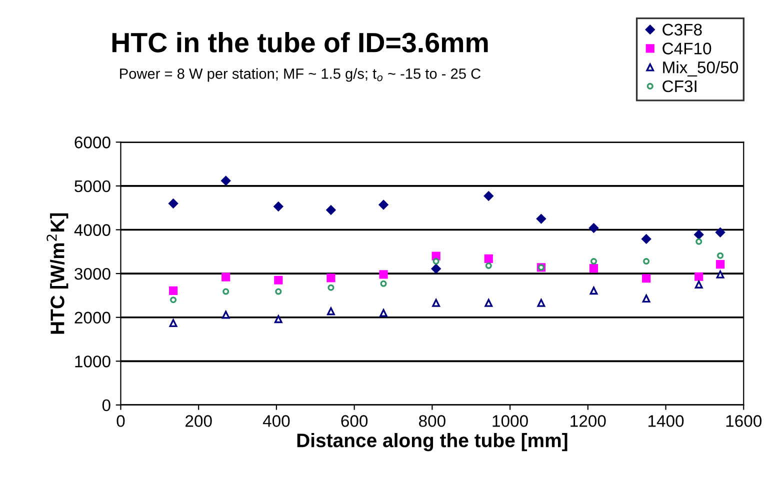  Describe the element at coordinates (92, 362) in the screenshot. I see `y-tick-label: 1000` at that location.